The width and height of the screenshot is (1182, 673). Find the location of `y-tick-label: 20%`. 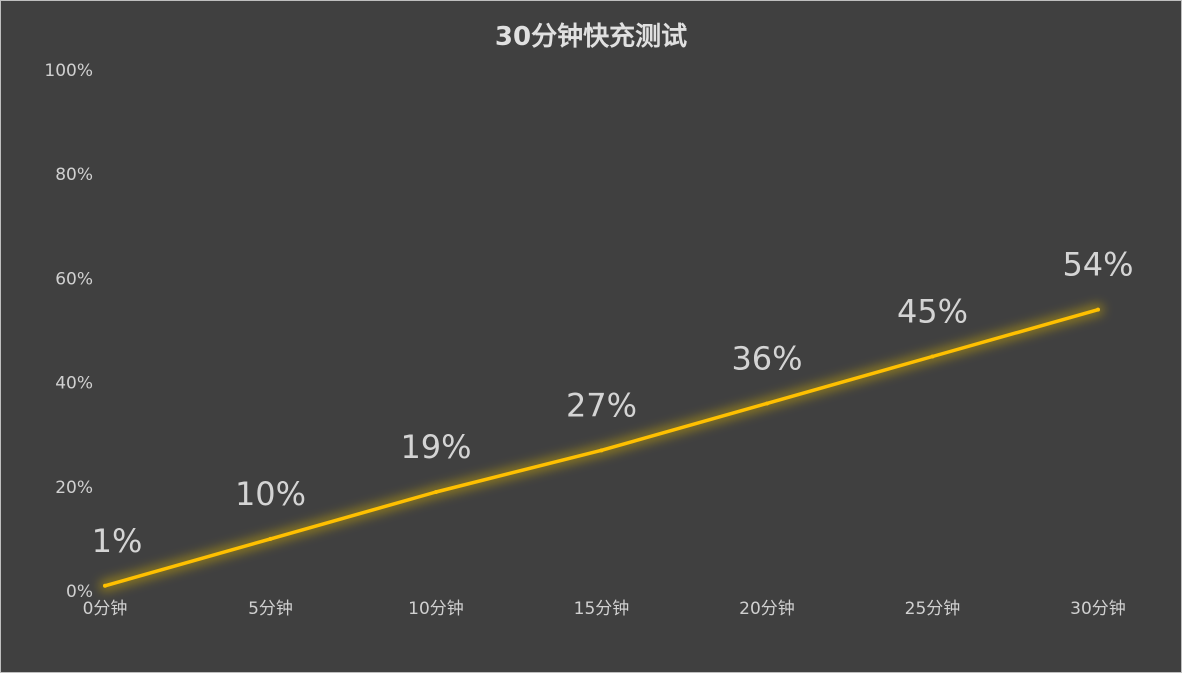

y-tick-label: 20% is located at coordinates (74, 488).